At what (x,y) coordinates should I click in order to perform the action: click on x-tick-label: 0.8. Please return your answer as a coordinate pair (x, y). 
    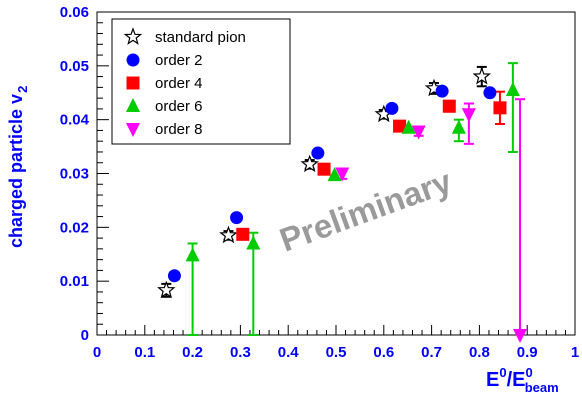
    Looking at the image, I should click on (479, 352).